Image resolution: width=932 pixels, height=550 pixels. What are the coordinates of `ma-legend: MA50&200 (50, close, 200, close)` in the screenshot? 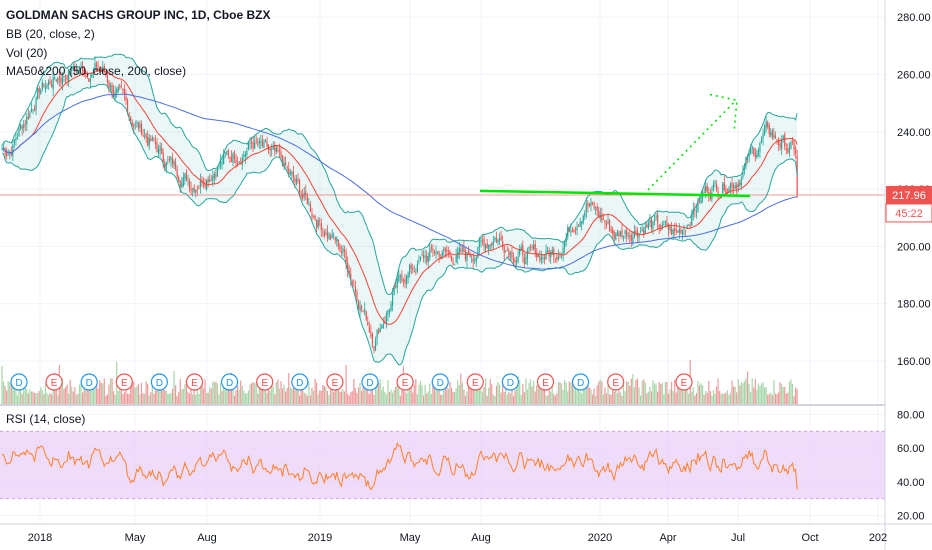 It's located at (96, 71).